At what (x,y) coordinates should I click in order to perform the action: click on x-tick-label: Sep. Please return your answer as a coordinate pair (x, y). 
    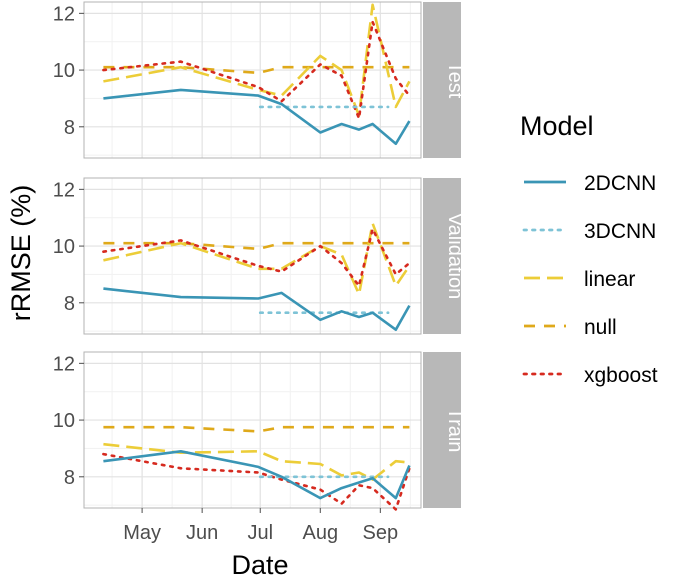
    Looking at the image, I should click on (381, 533).